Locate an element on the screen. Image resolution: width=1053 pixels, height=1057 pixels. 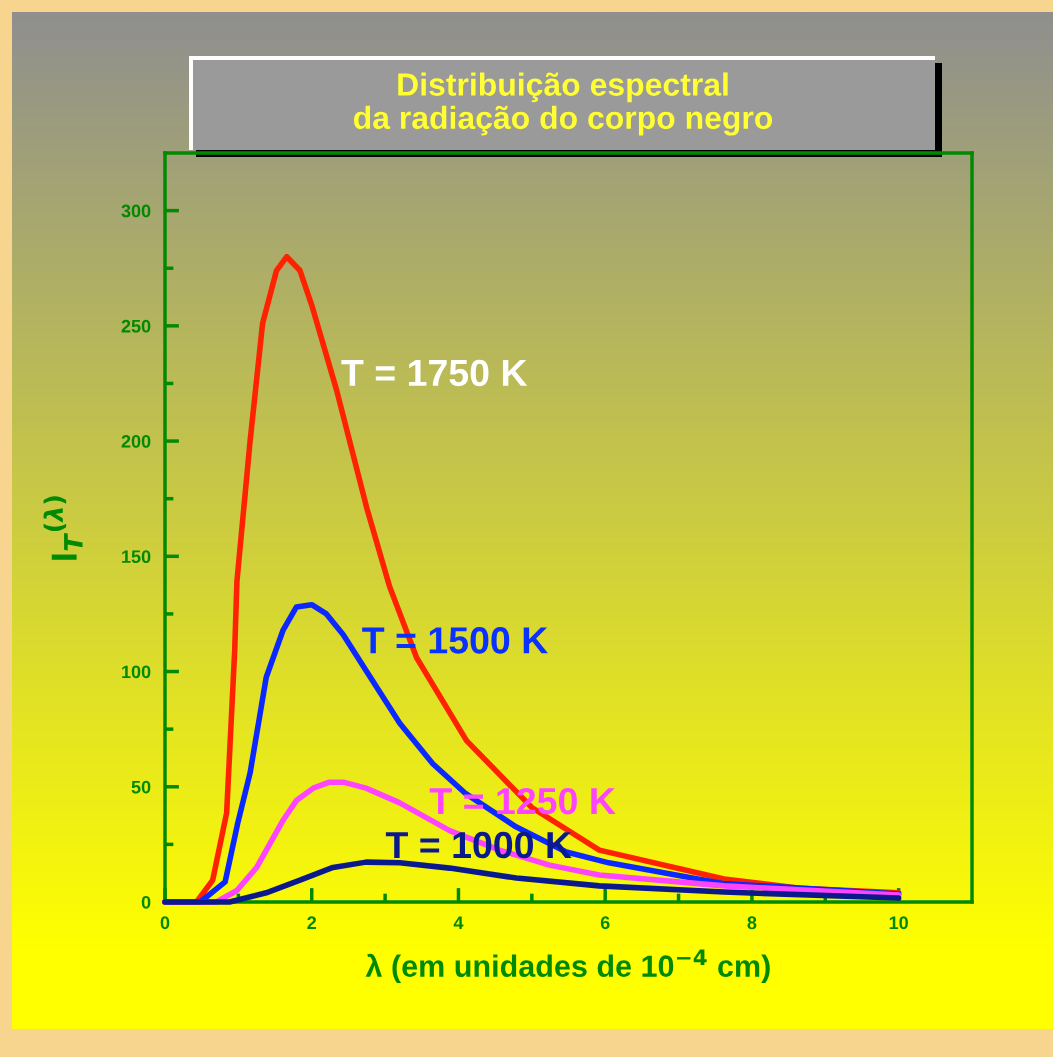
chart-title: Distribuição espectral da radiação do corpo negro is located at coordinates (563, 104).